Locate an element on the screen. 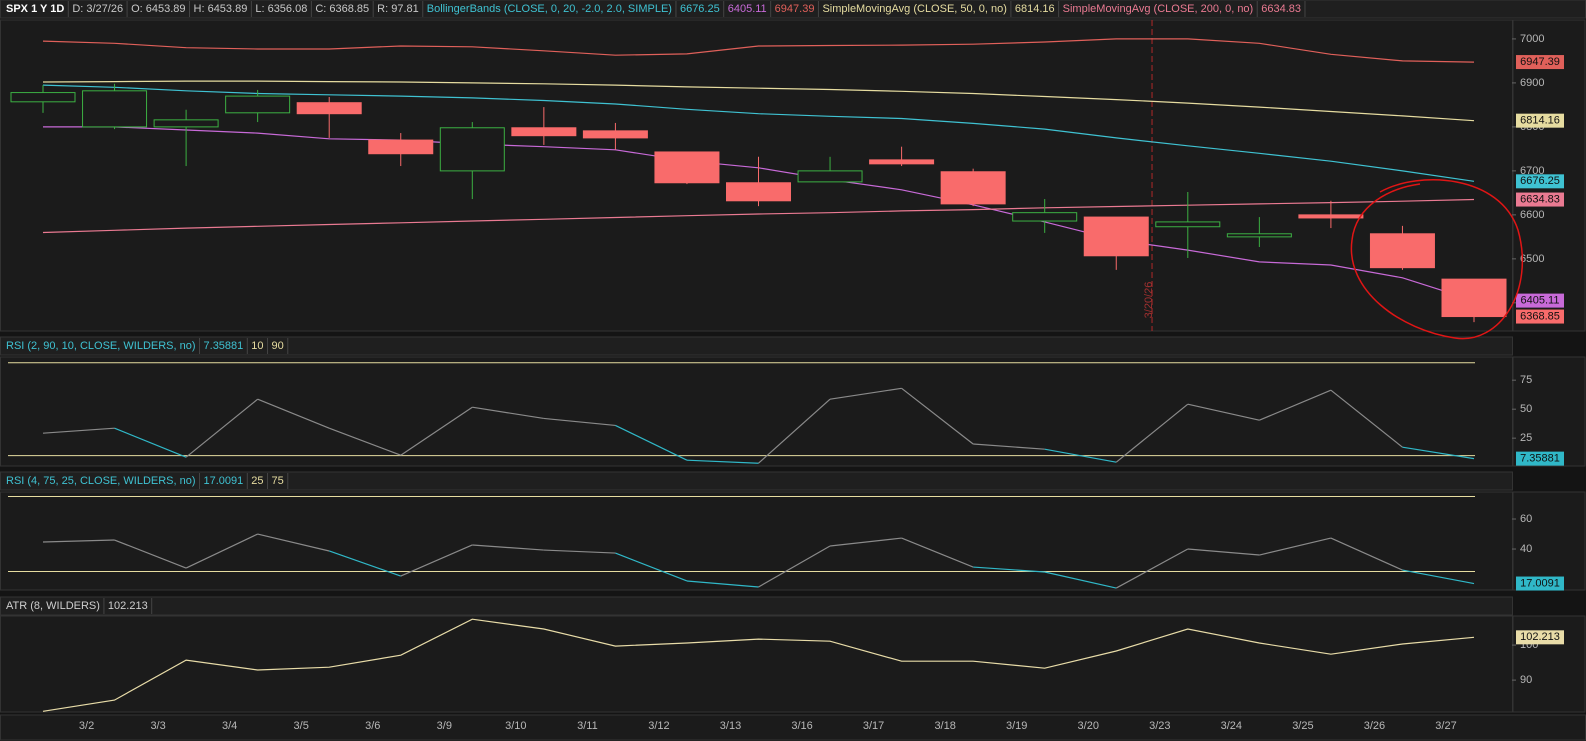 The image size is (1586, 741). header-text: SimpleMovingAvg (CLOSE, 50, 0, no) is located at coordinates (914, 9).